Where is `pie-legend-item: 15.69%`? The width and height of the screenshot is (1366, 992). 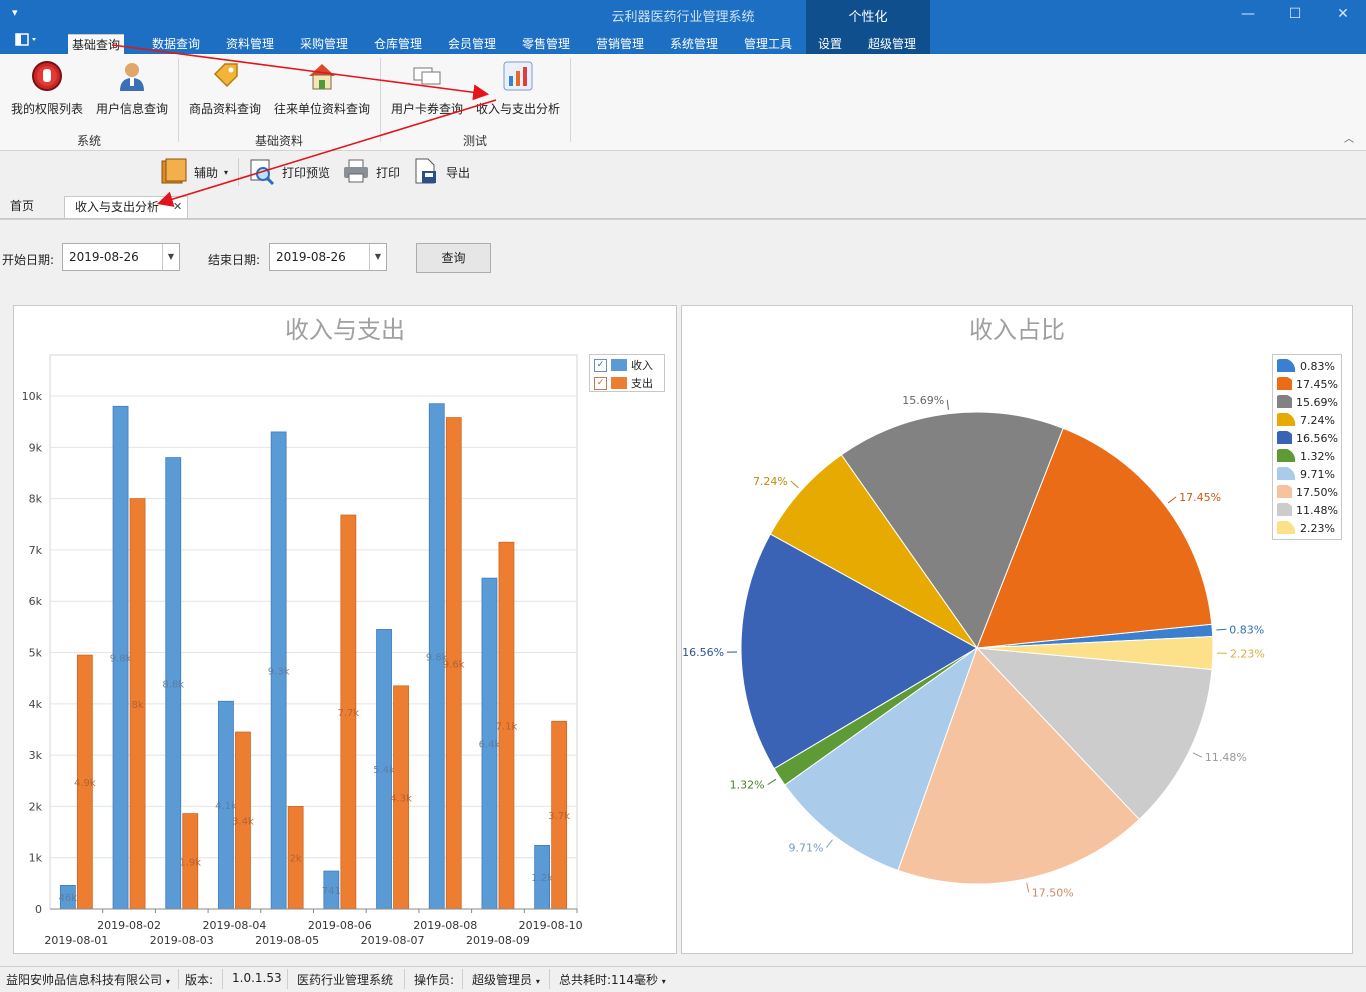 pie-legend-item: 15.69% is located at coordinates (1307, 402).